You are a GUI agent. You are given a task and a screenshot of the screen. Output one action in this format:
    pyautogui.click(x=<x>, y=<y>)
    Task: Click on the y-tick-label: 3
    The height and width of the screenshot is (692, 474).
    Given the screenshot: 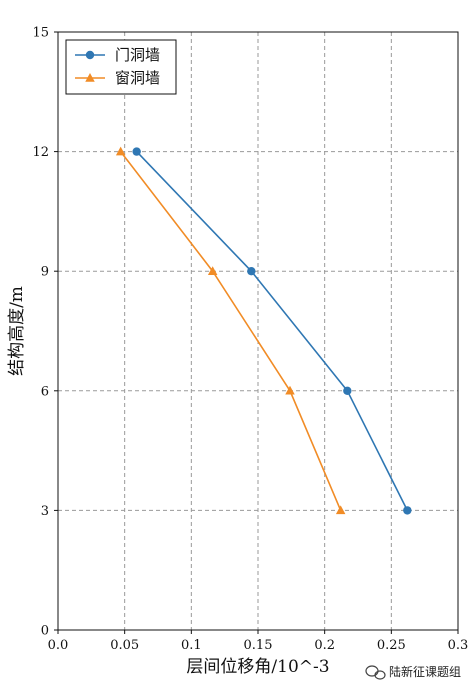 What is the action you would take?
    pyautogui.click(x=45, y=511)
    